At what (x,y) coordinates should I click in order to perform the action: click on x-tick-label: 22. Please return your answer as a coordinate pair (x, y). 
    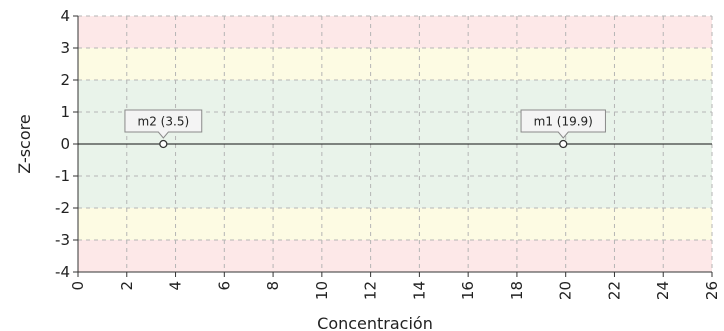
    Looking at the image, I should click on (614, 290).